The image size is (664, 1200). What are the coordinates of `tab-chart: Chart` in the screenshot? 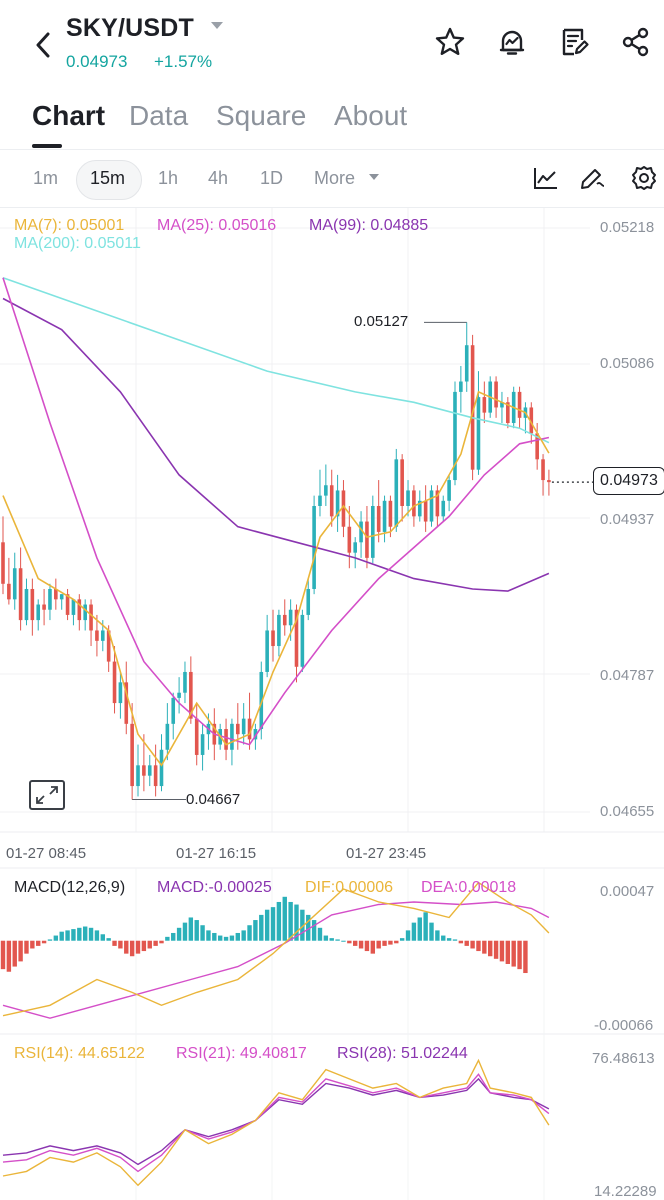 It's located at (69, 115).